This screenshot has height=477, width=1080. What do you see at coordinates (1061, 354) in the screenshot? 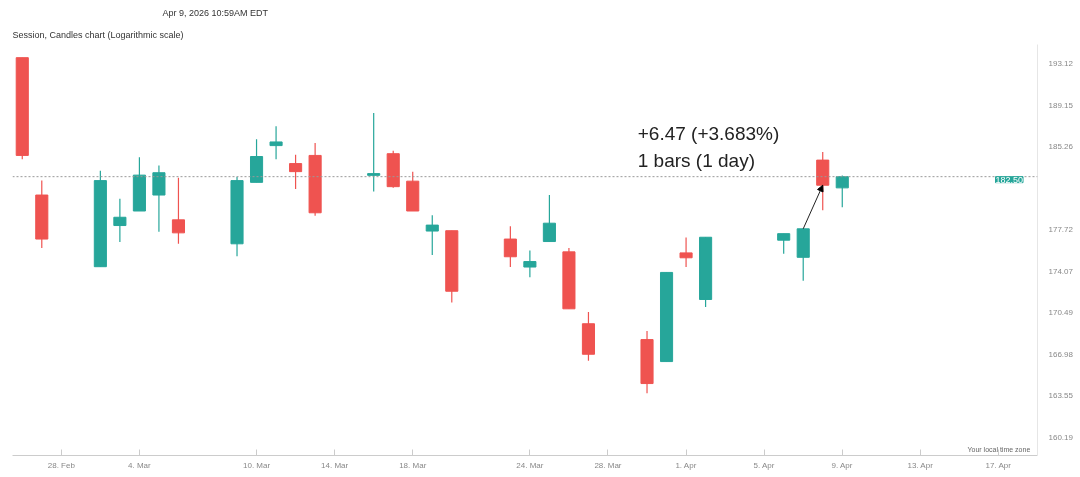
I see `y-tick-label: 166.98` at bounding box center [1061, 354].